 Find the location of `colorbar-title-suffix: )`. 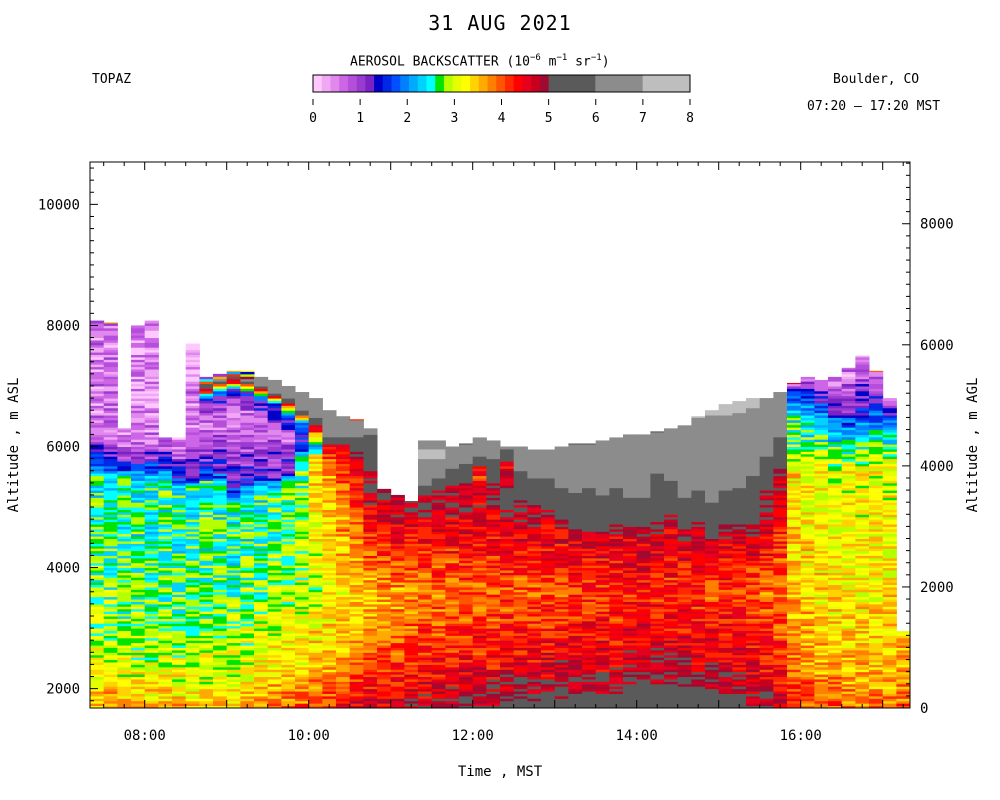

colorbar-title-suffix: ) is located at coordinates (605, 62).